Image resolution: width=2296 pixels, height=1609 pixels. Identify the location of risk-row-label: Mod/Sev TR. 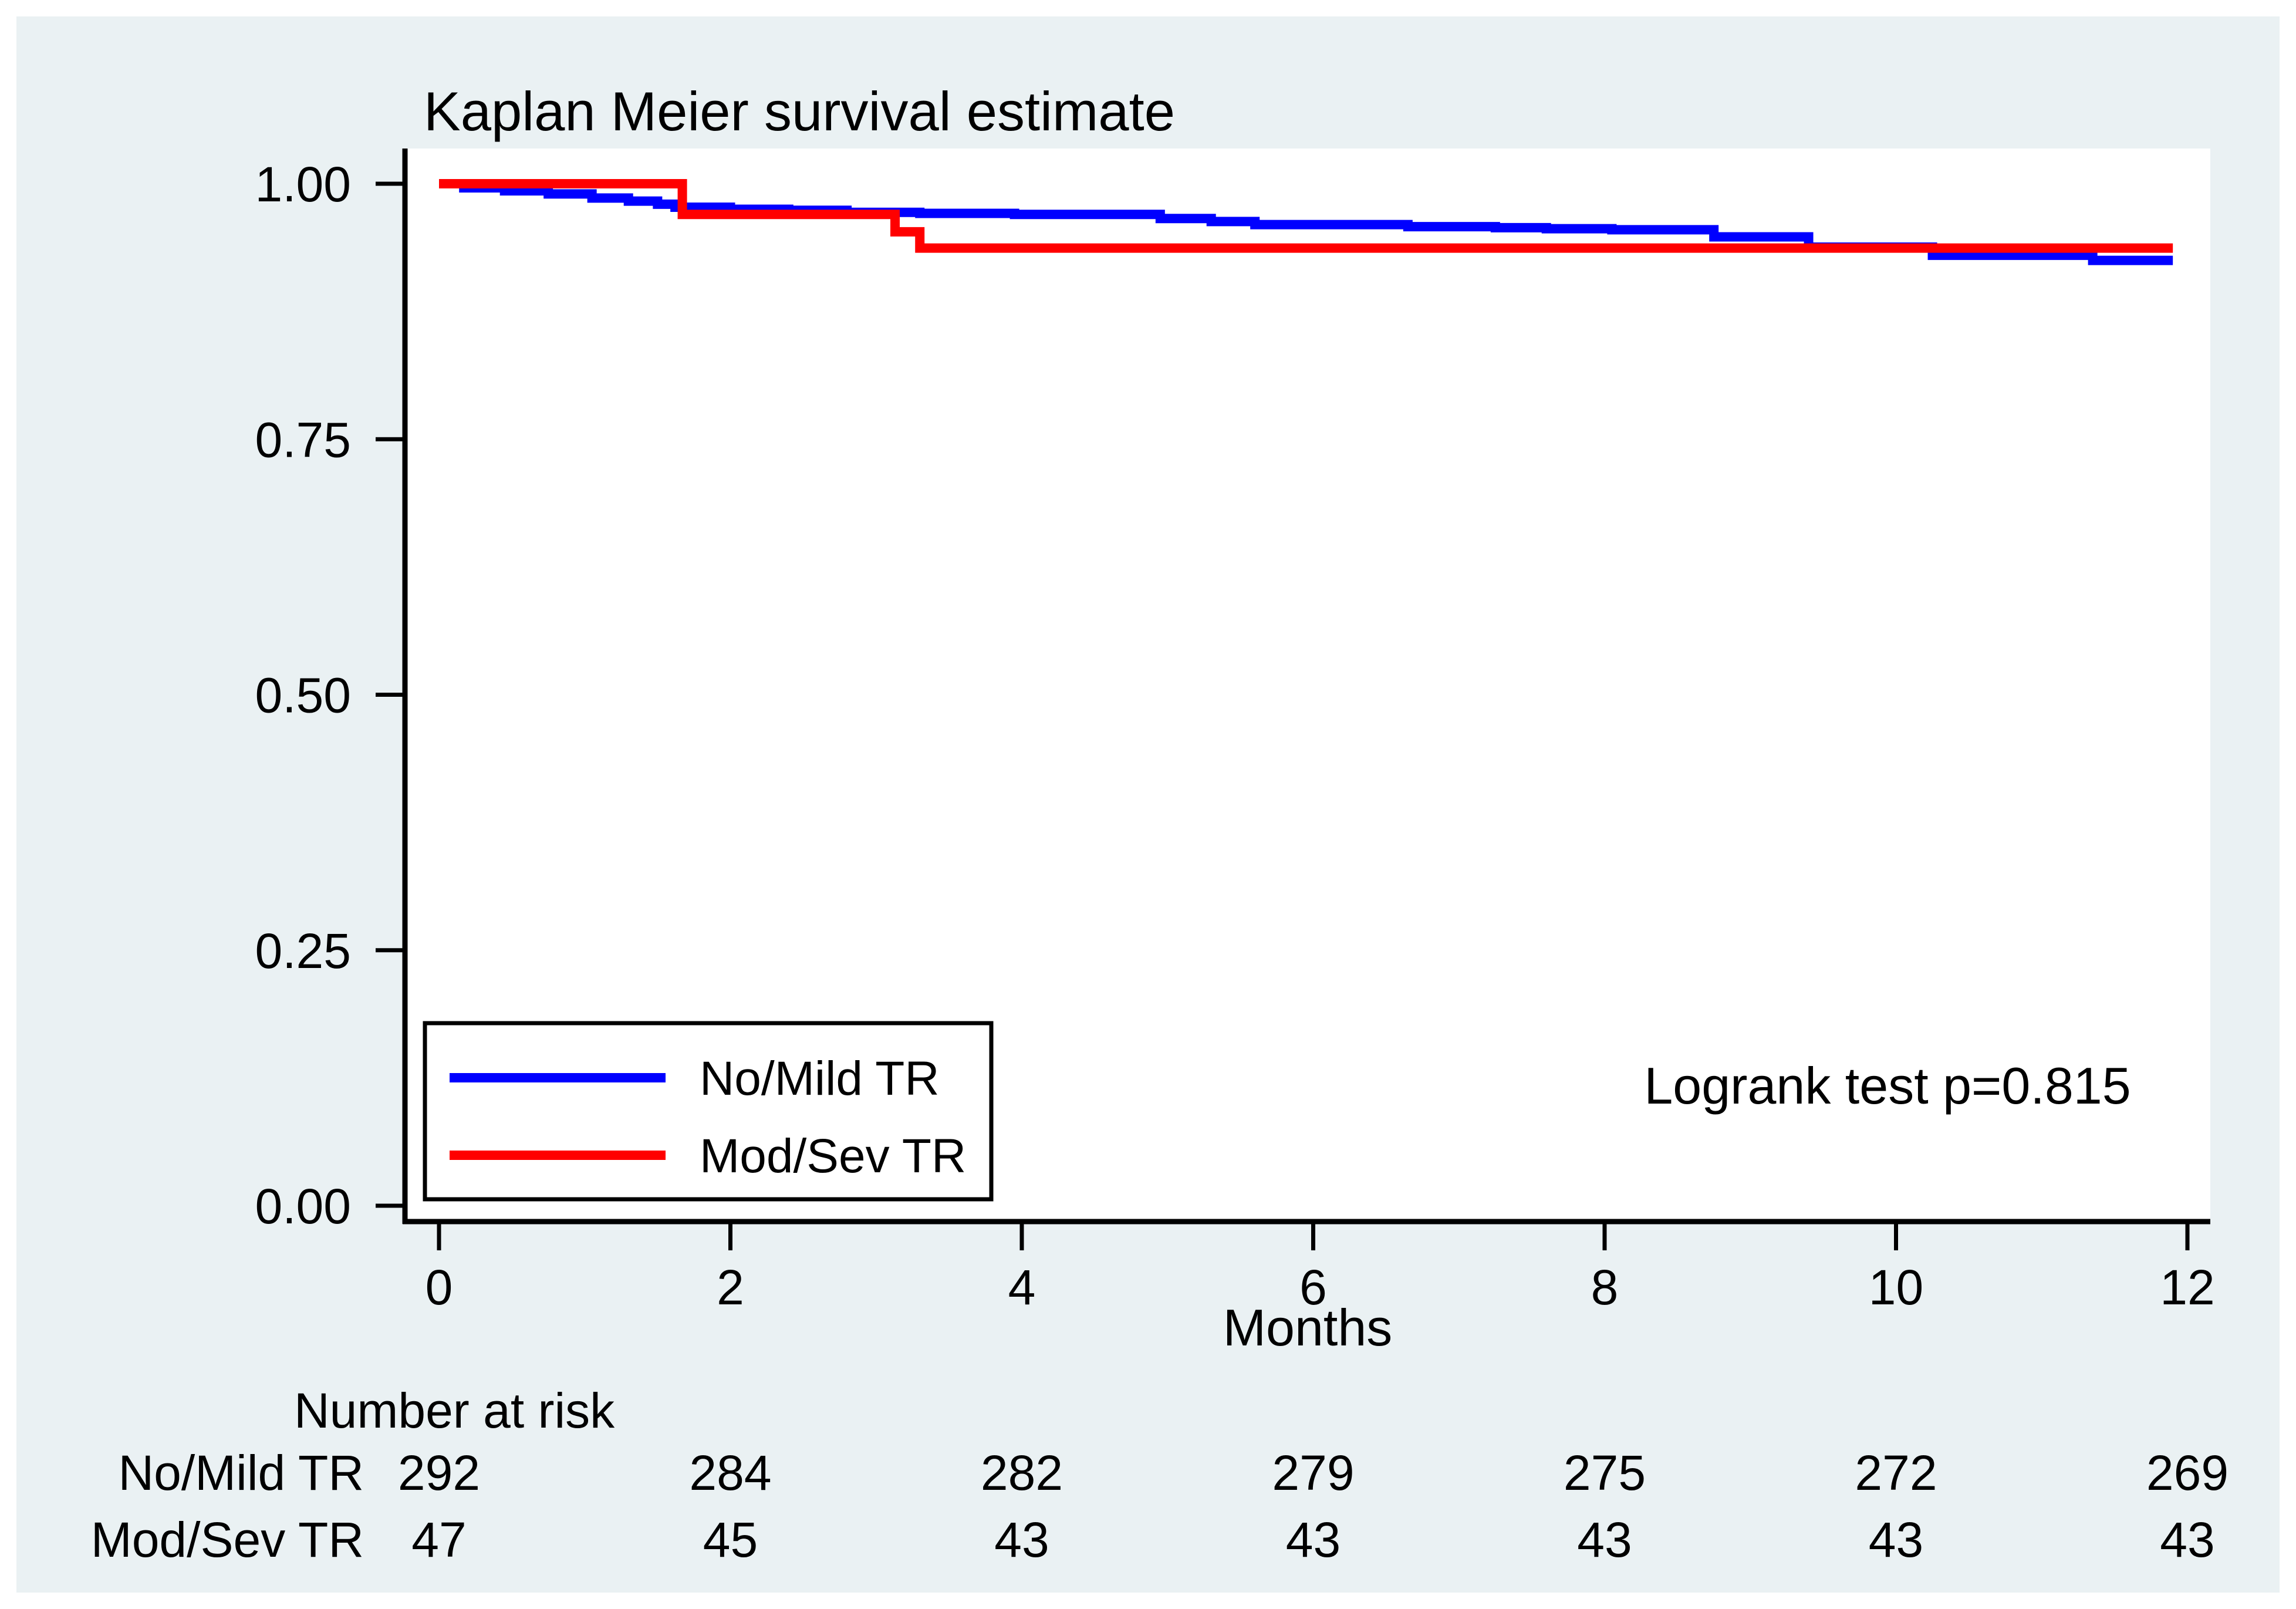
(227, 1539).